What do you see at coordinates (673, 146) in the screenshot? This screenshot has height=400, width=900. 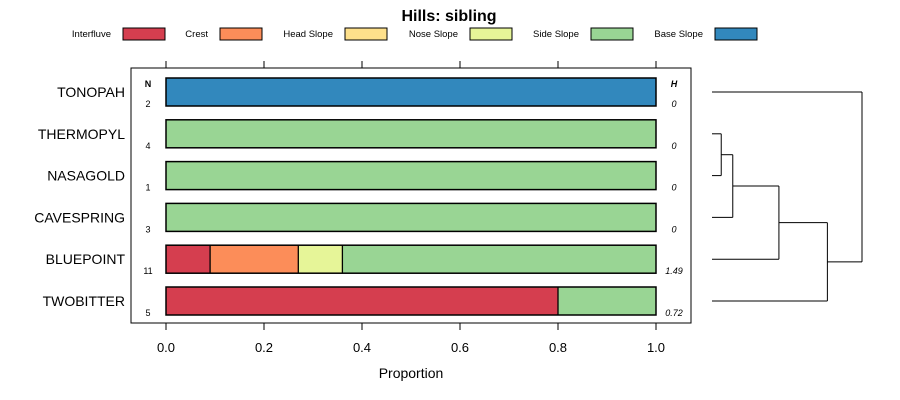 I see `h-value-thermopyl: 0` at bounding box center [673, 146].